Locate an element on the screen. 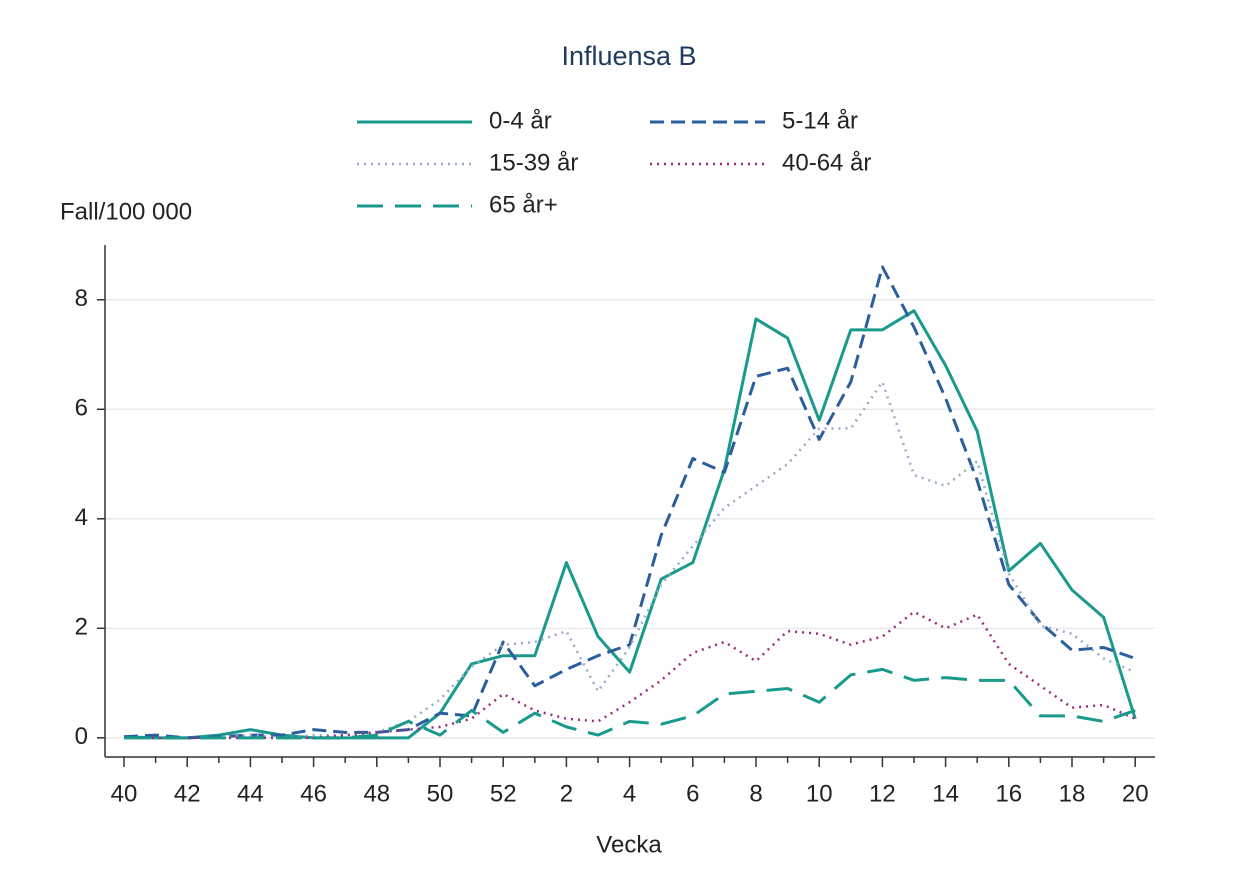 This screenshot has width=1238, height=880. chart-title: Influensa B is located at coordinates (628, 56).